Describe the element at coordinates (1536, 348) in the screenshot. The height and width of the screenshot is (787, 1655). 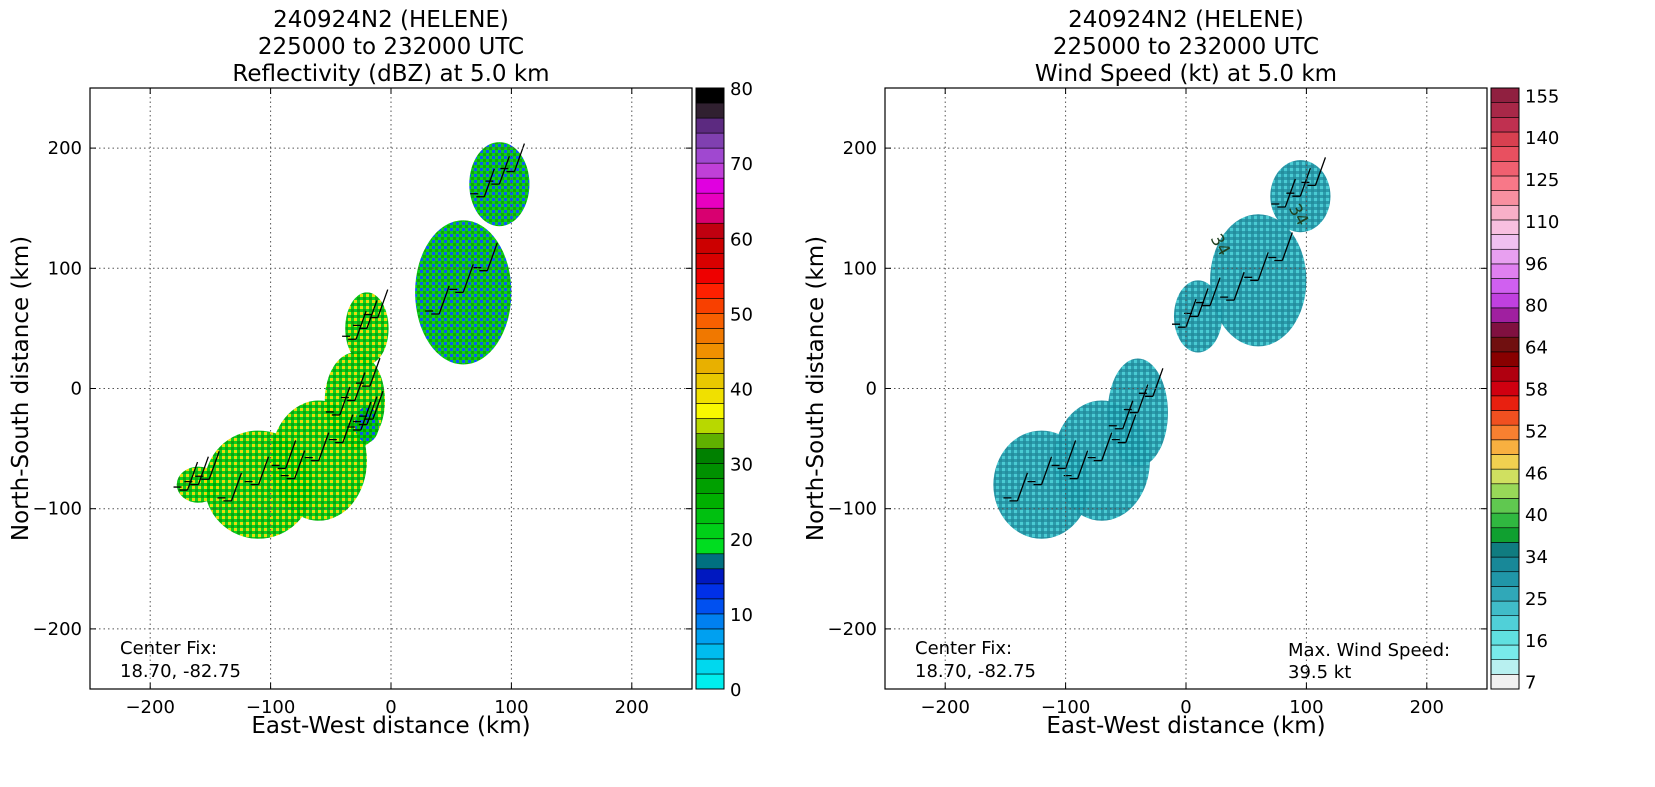
I see `colorbar-tick-label: 64` at that location.